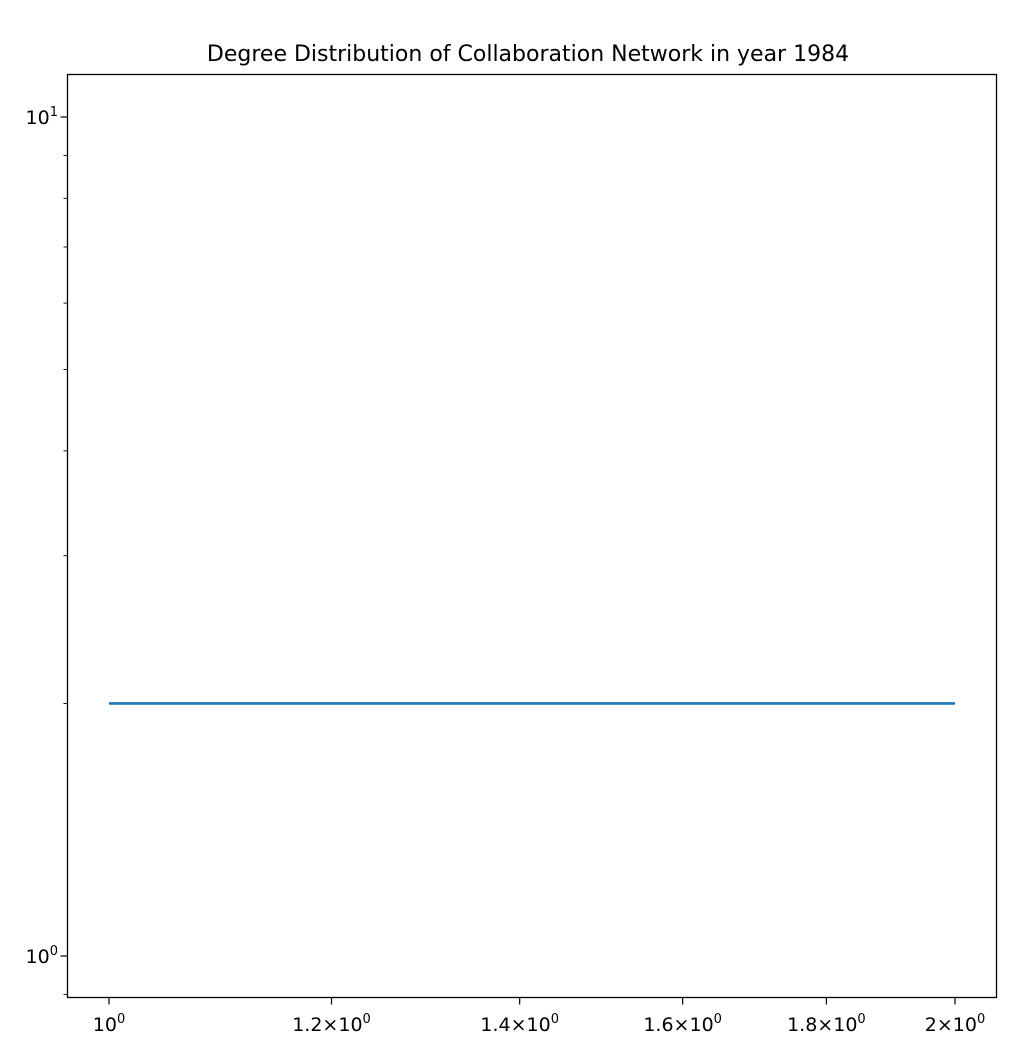 The width and height of the screenshot is (1011, 1056). What do you see at coordinates (682, 1024) in the screenshot?
I see `x-tick-label: 1.6×100` at bounding box center [682, 1024].